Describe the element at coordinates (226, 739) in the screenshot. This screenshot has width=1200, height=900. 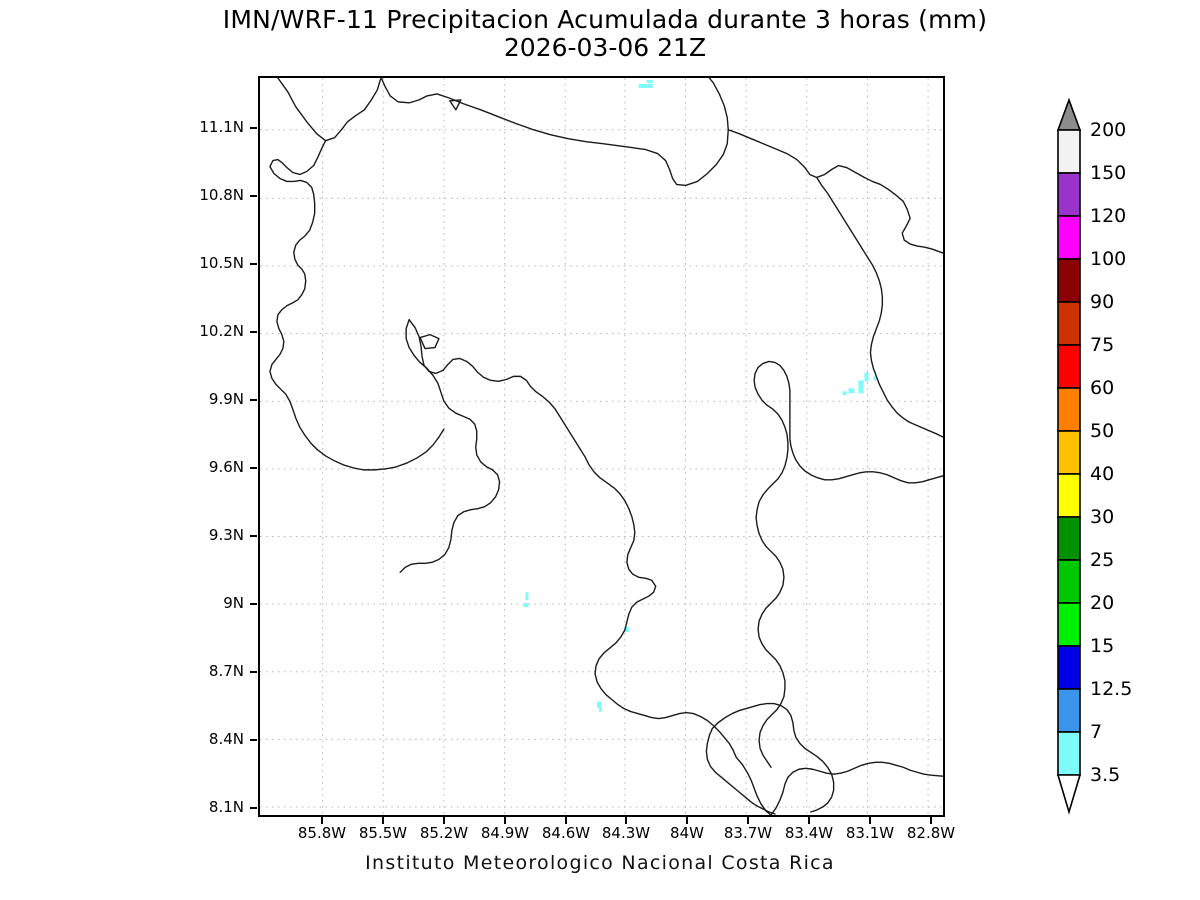
I see `y-tick-label: 8.4N` at that location.